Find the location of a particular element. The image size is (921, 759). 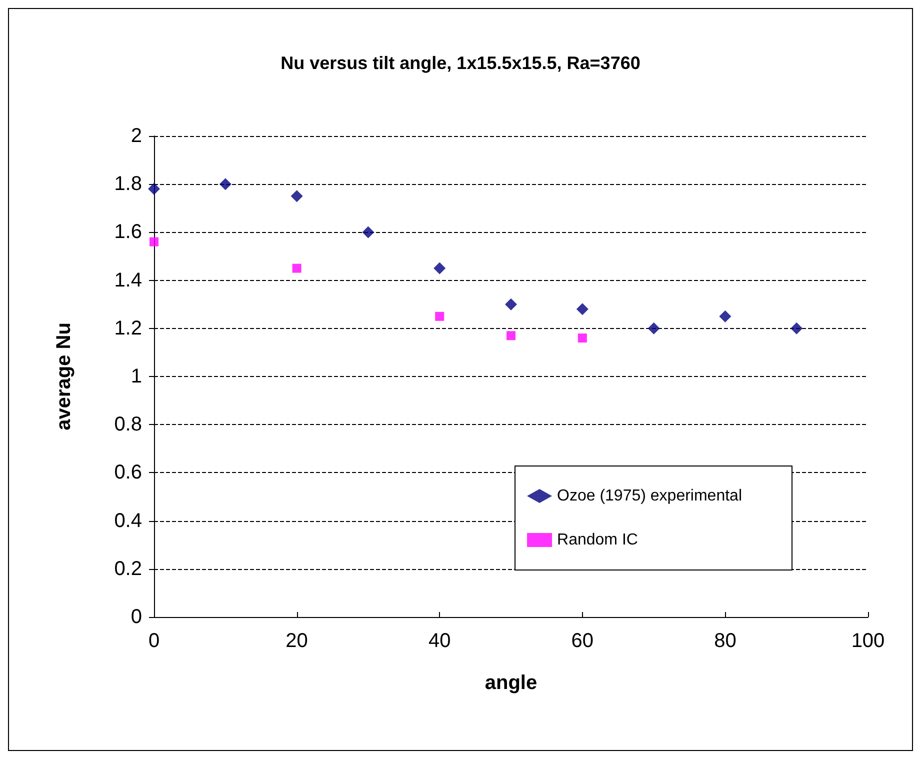

x-tick-label: 100 is located at coordinates (868, 641).